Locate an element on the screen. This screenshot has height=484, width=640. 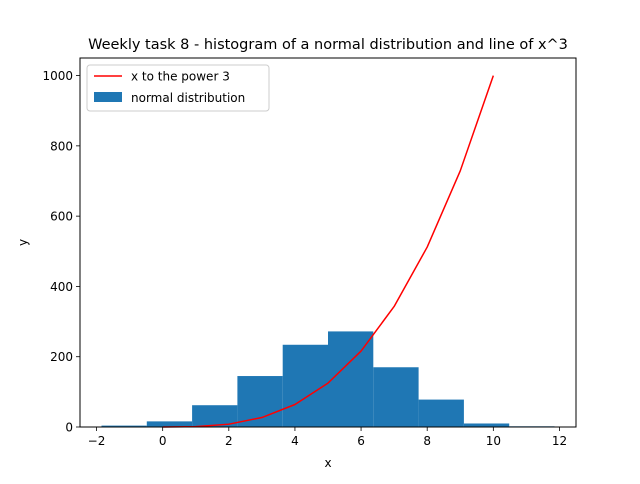
legend-box is located at coordinates (178, 88).